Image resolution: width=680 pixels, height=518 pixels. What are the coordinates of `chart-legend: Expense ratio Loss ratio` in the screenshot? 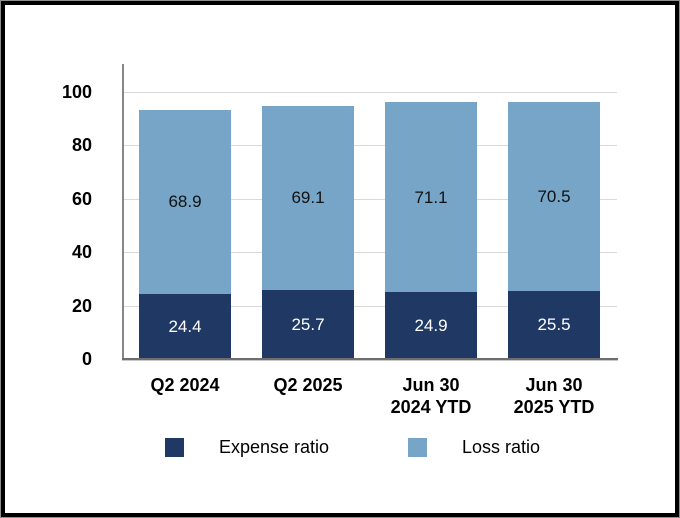 It's located at (340, 448).